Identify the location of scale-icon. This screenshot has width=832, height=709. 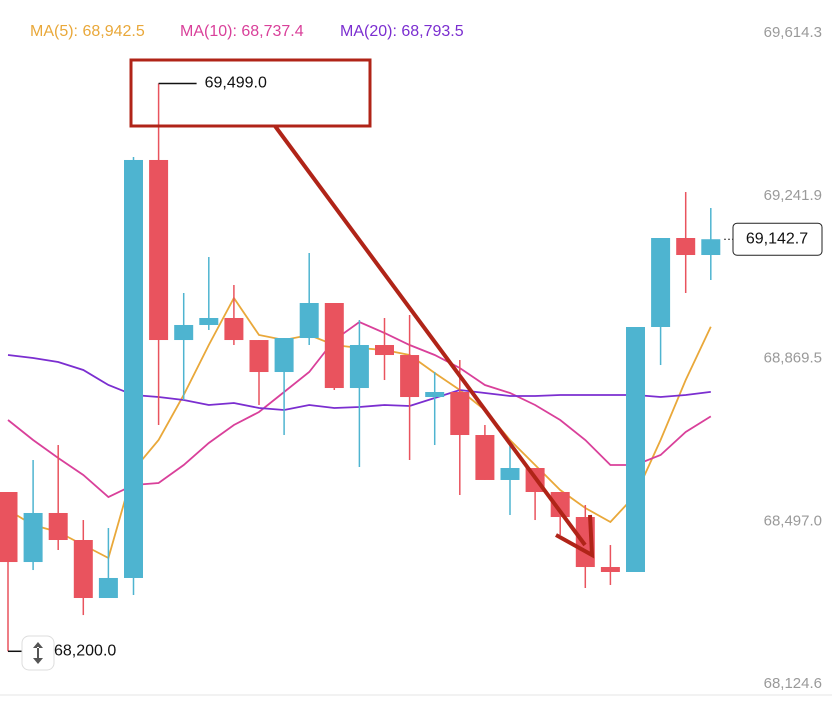
(38, 653).